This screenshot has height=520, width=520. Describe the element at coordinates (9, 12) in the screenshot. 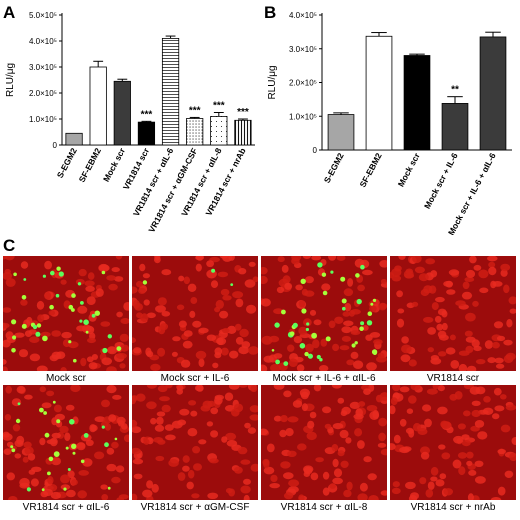

I see `panel-a-letter: A` at that location.